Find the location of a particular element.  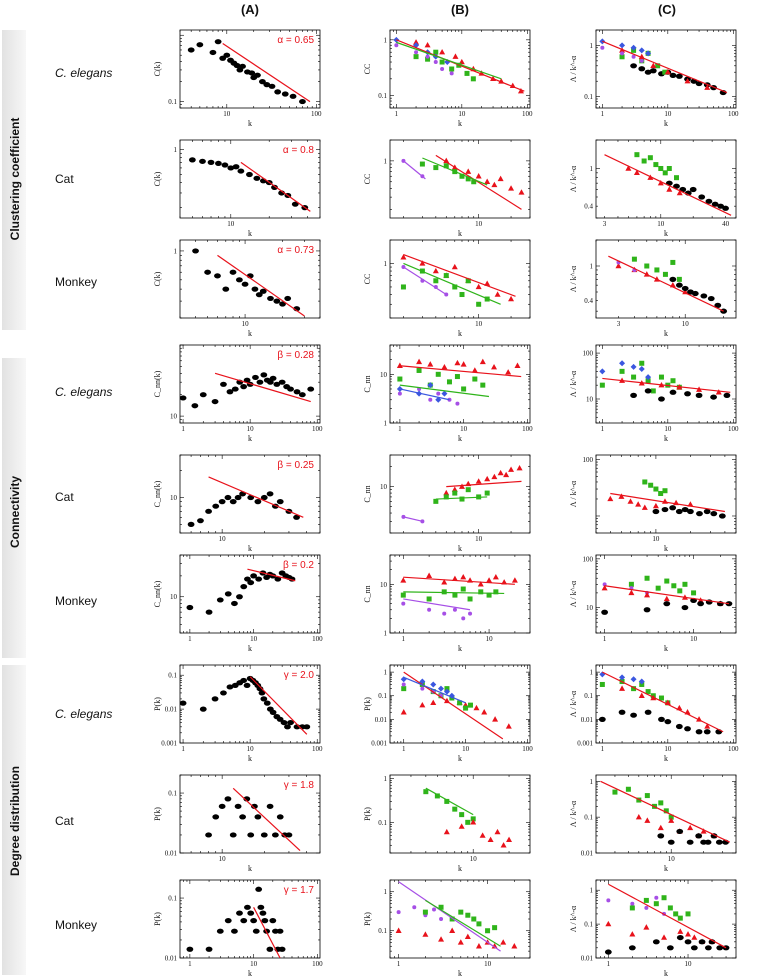

fit-line-blue is located at coordinates (434, 690).